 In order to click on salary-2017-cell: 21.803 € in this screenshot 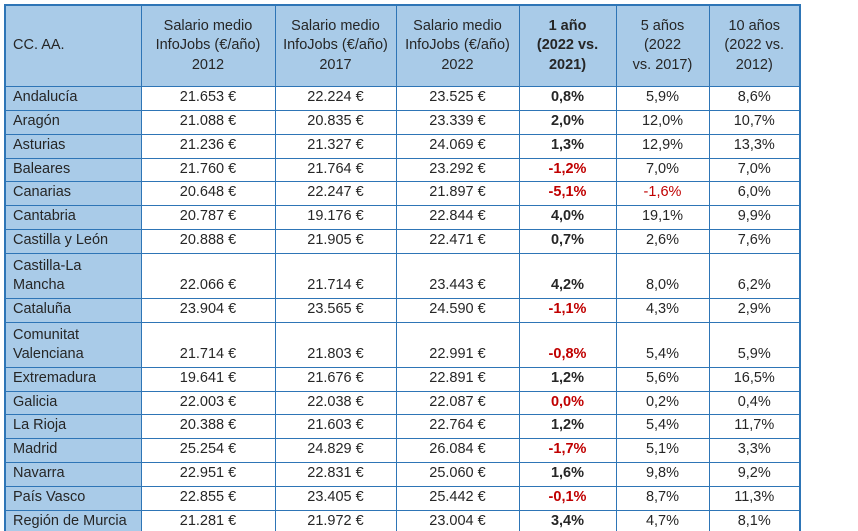, I will do `click(335, 344)`.